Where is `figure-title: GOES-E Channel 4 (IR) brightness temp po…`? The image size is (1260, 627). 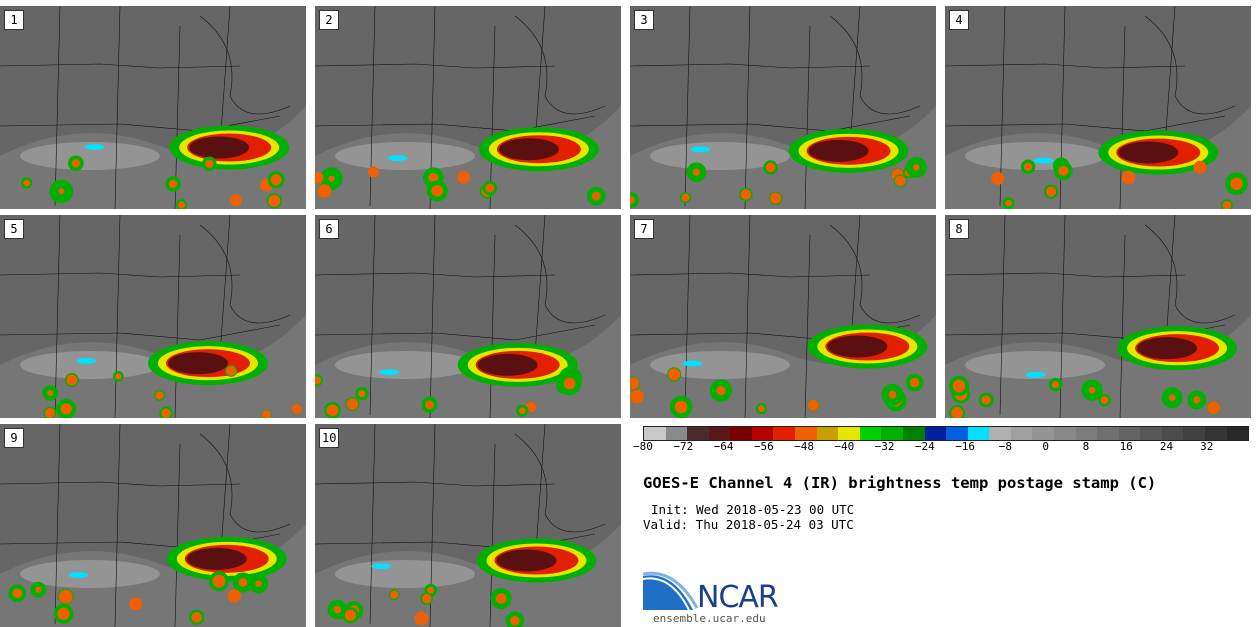 figure-title: GOES-E Channel 4 (IR) brightness temp po… is located at coordinates (900, 483).